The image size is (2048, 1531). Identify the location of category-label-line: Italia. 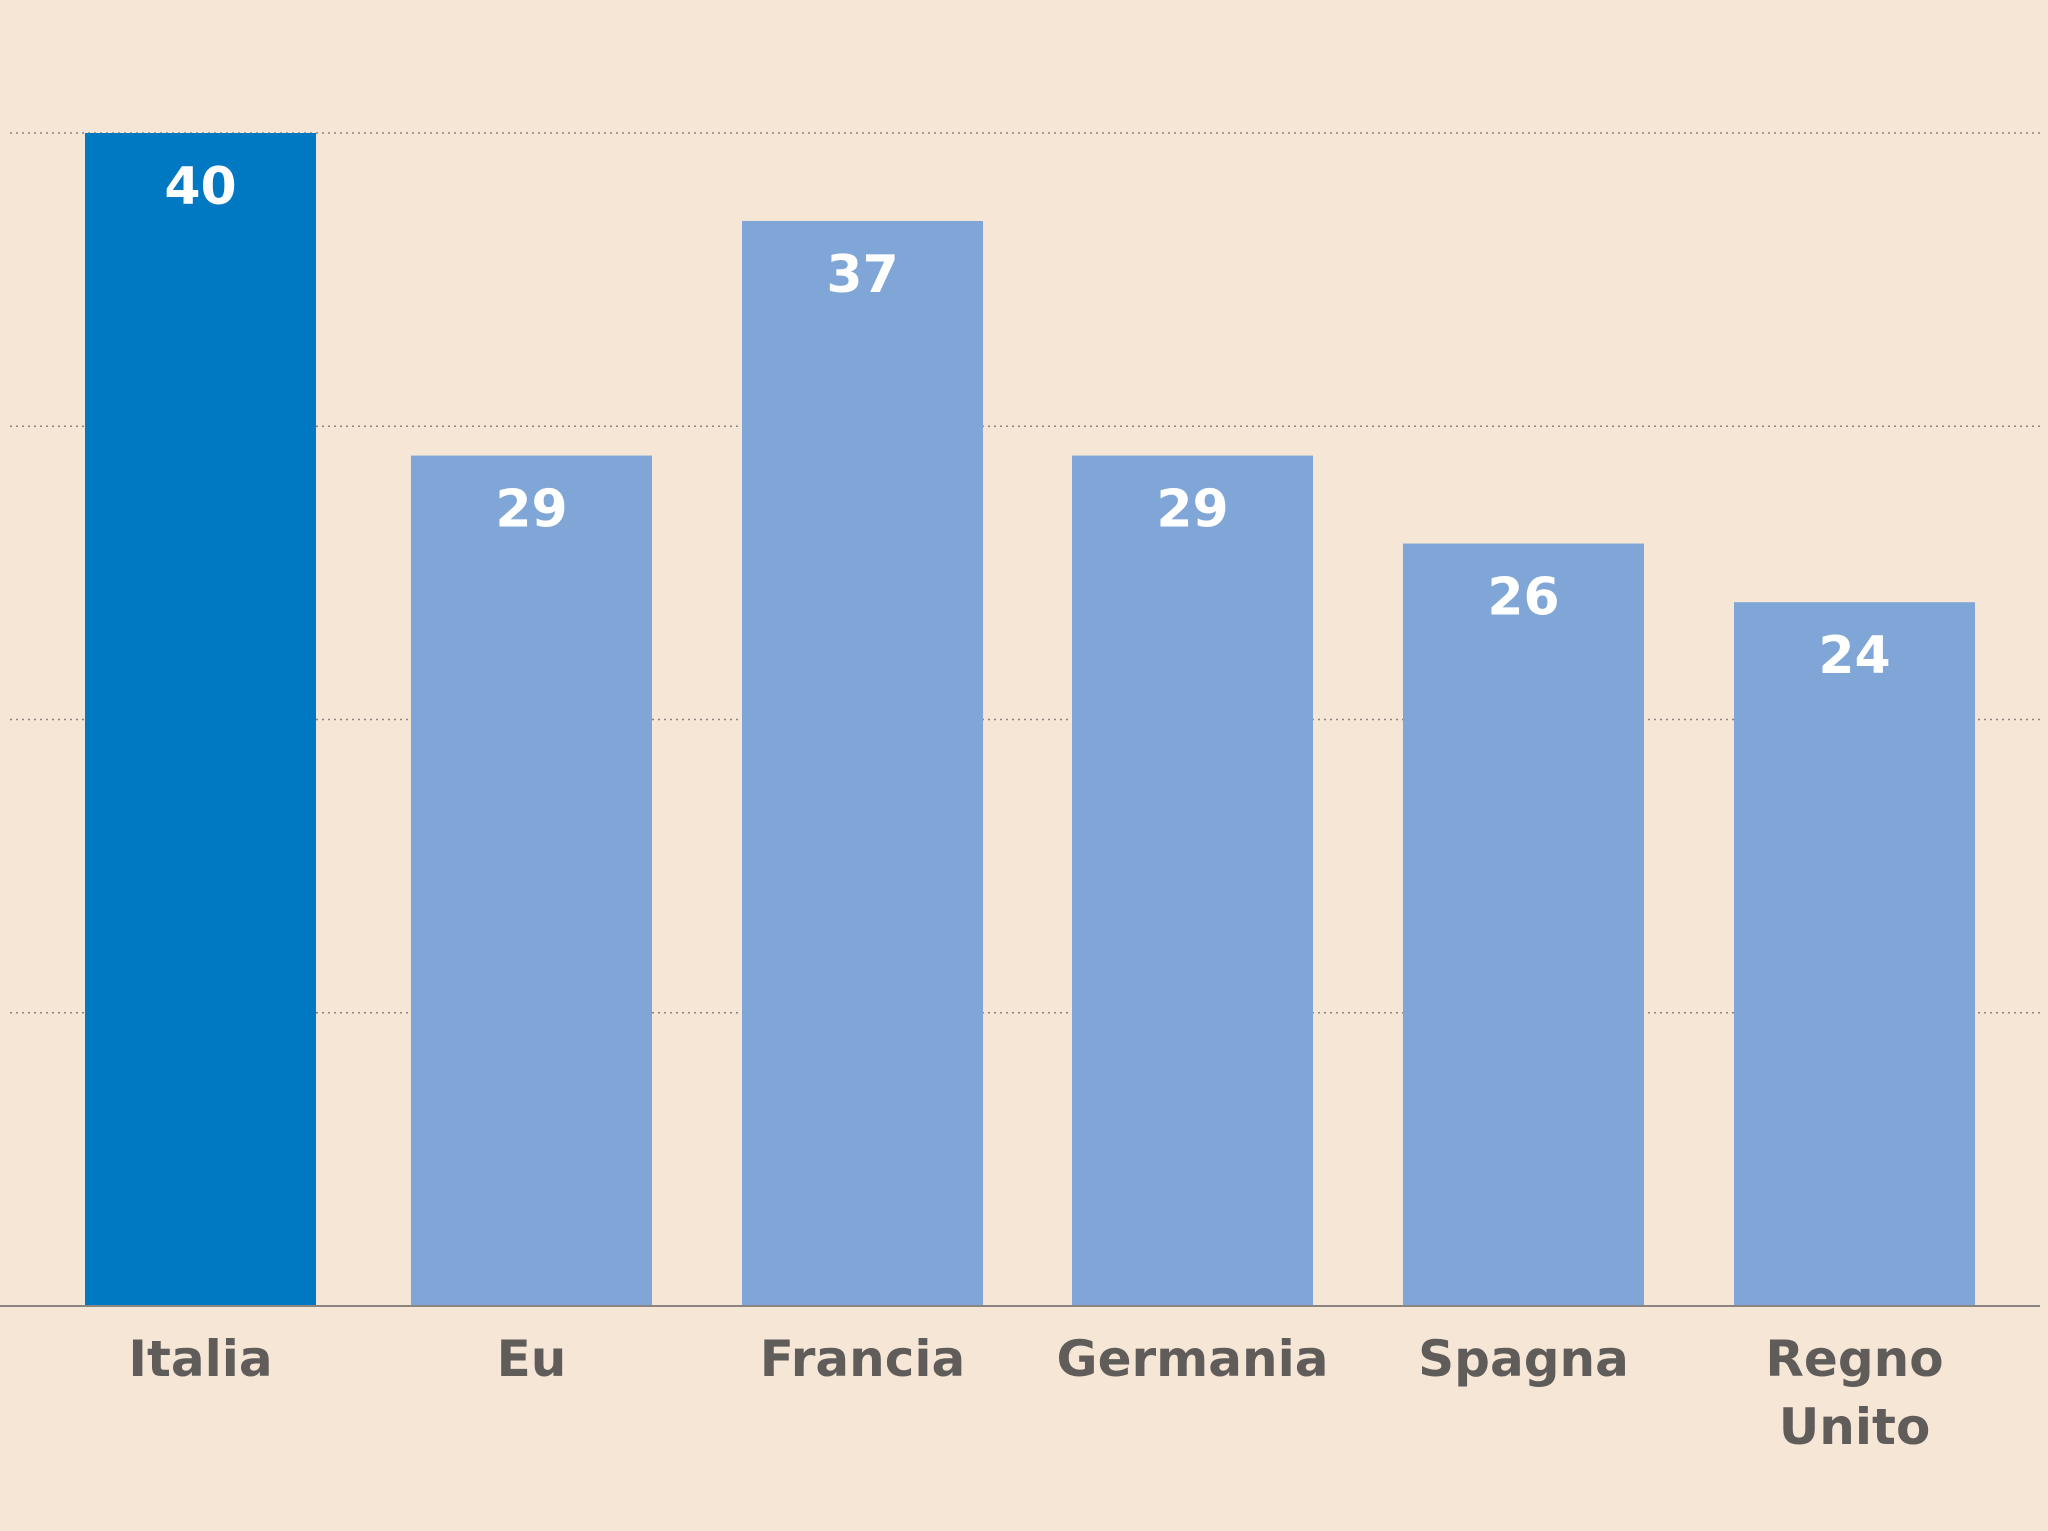
(200, 1359).